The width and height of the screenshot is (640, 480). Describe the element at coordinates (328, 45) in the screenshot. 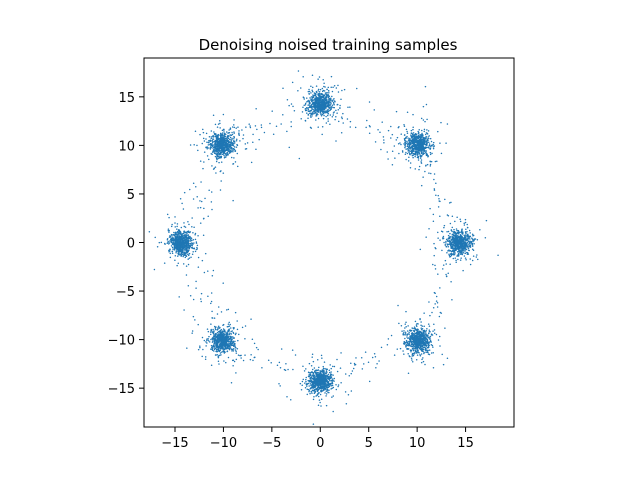

I see `chart-title: Denoising noised training samples` at that location.